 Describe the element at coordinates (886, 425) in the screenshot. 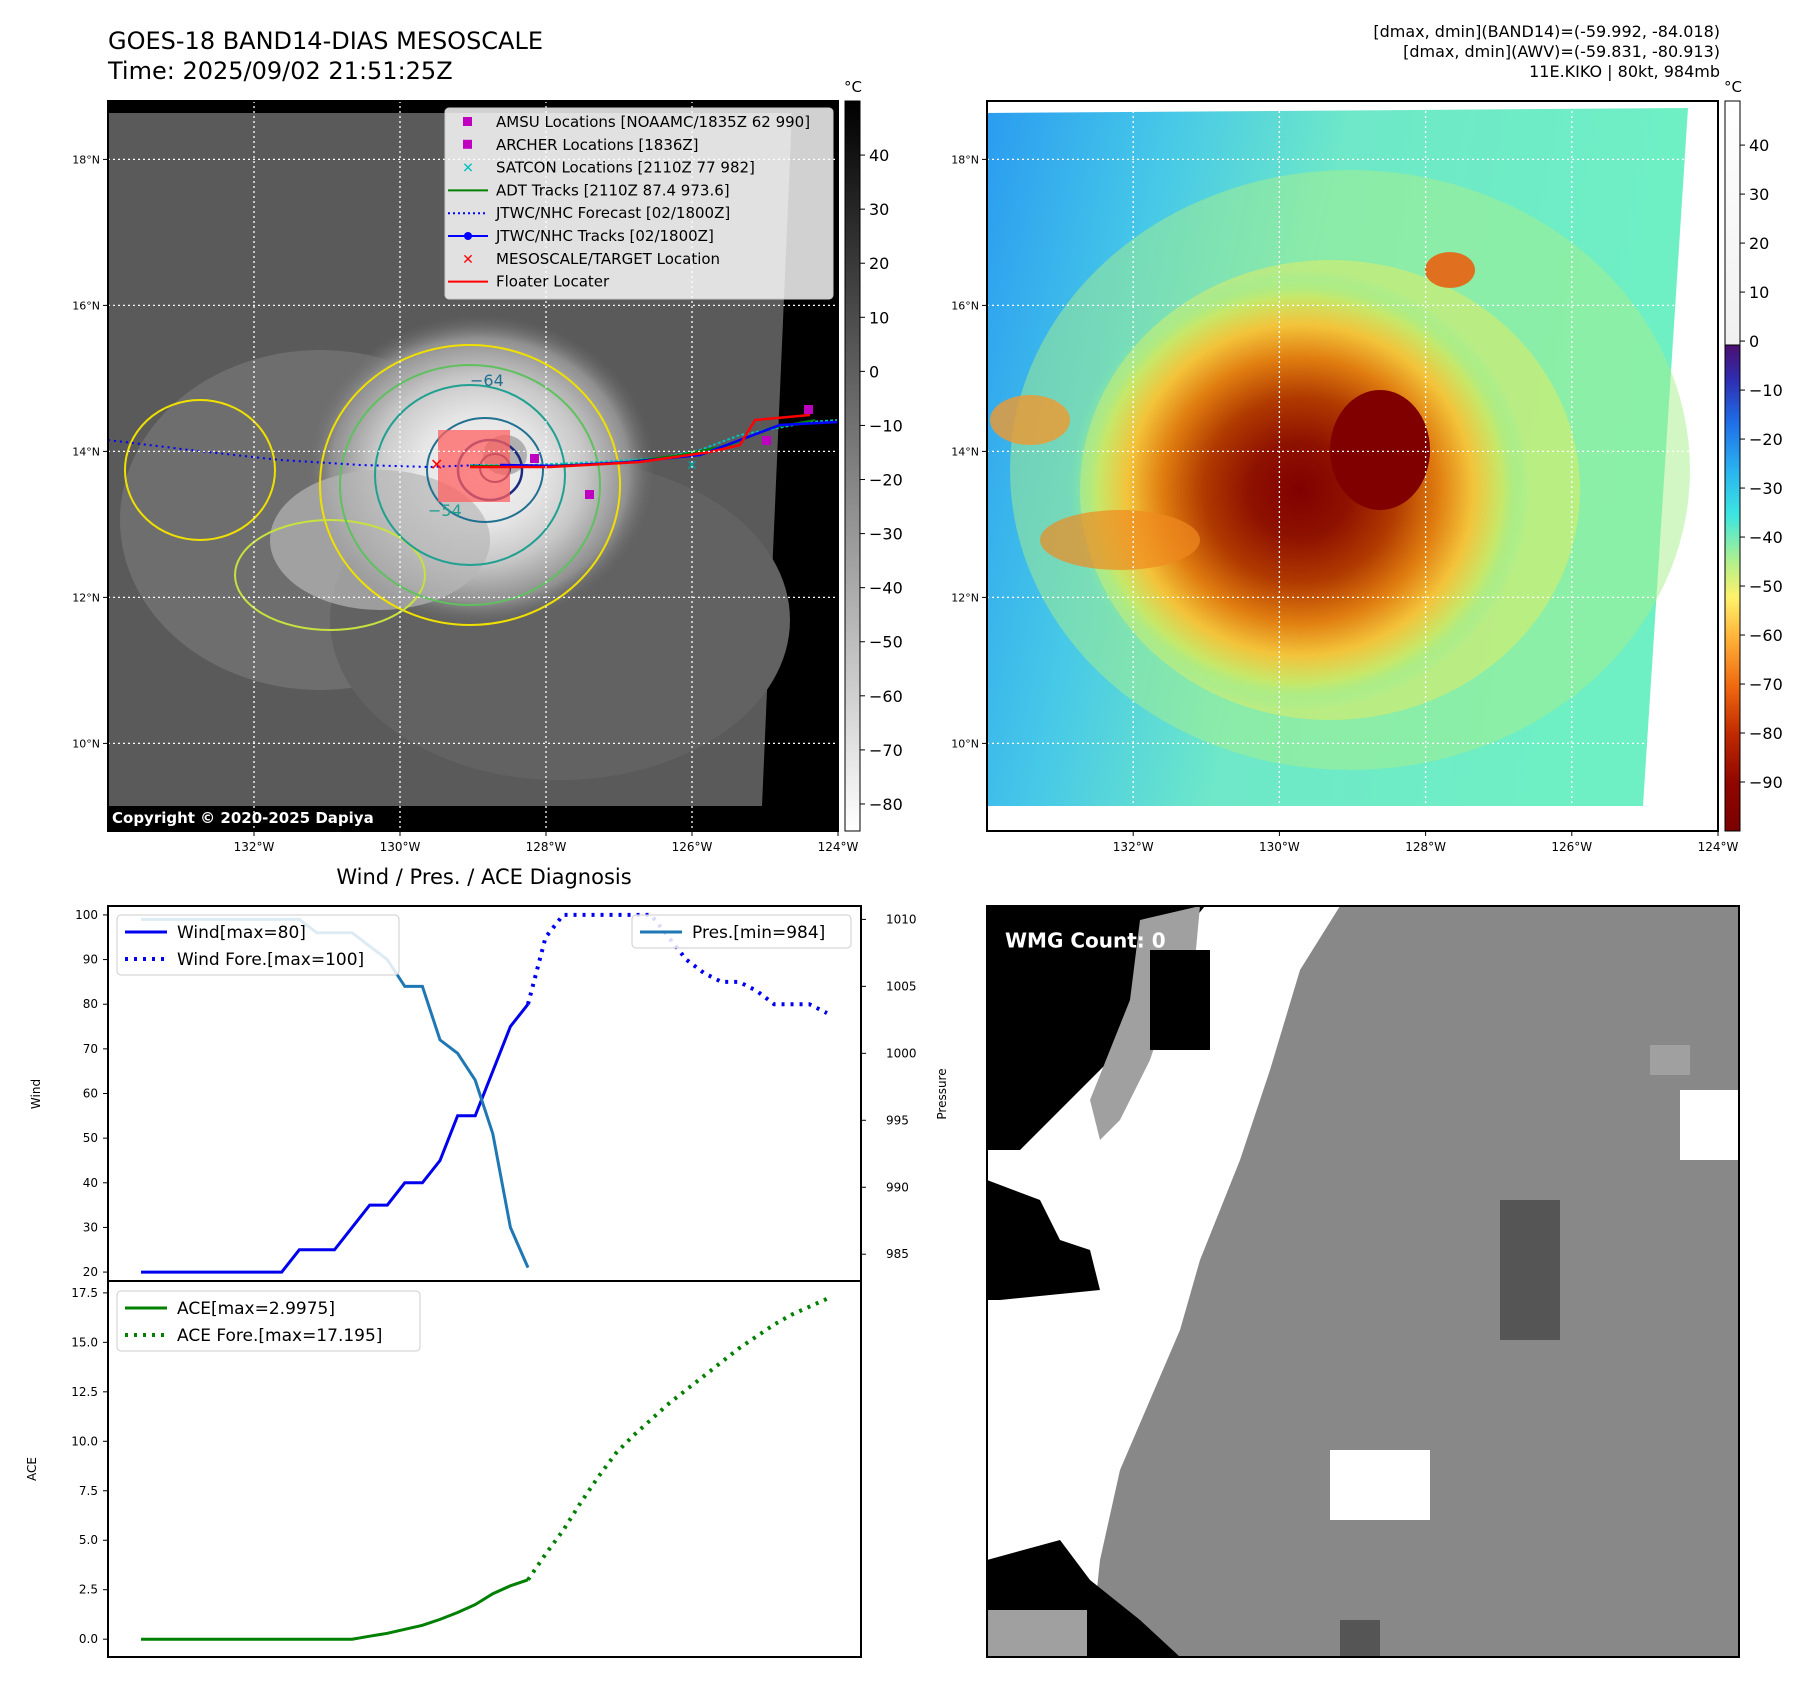

I see `colorbar-tick-label: −10` at that location.